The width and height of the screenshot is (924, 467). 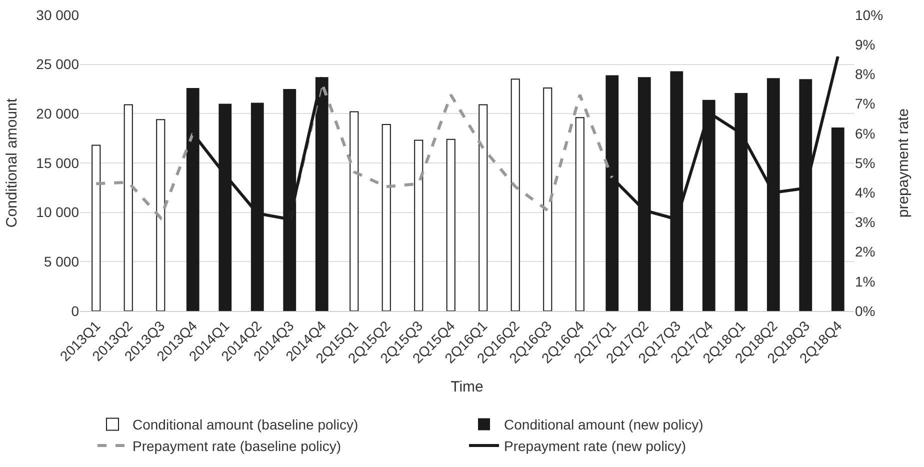 What do you see at coordinates (11, 163) in the screenshot?
I see `y-axis-title: Conditional amount` at bounding box center [11, 163].